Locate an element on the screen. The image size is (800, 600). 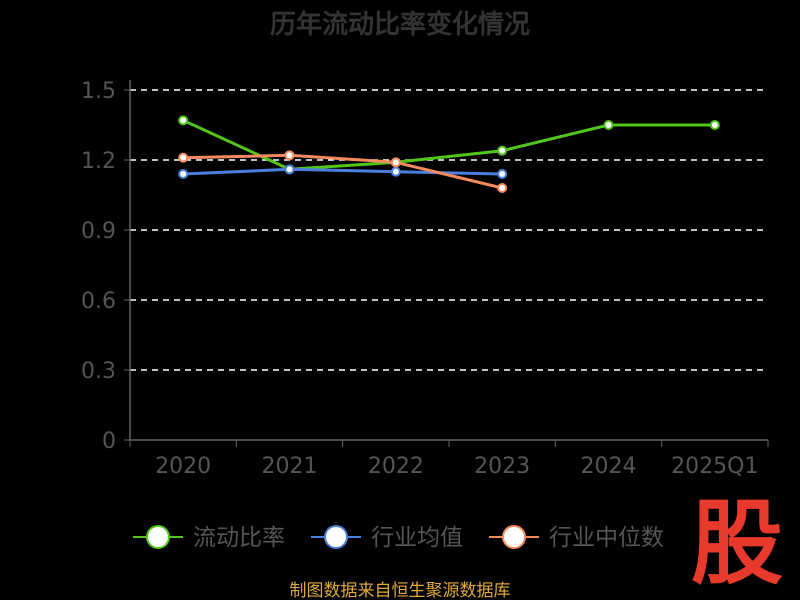
chart-title: 历年流动比率变化情况 is located at coordinates (400, 24).